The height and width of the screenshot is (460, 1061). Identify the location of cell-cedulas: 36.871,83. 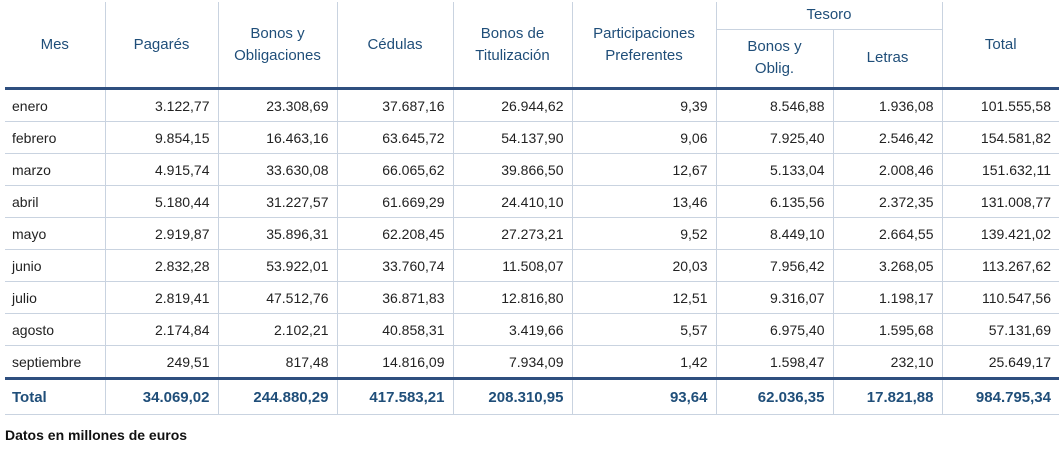
(395, 297).